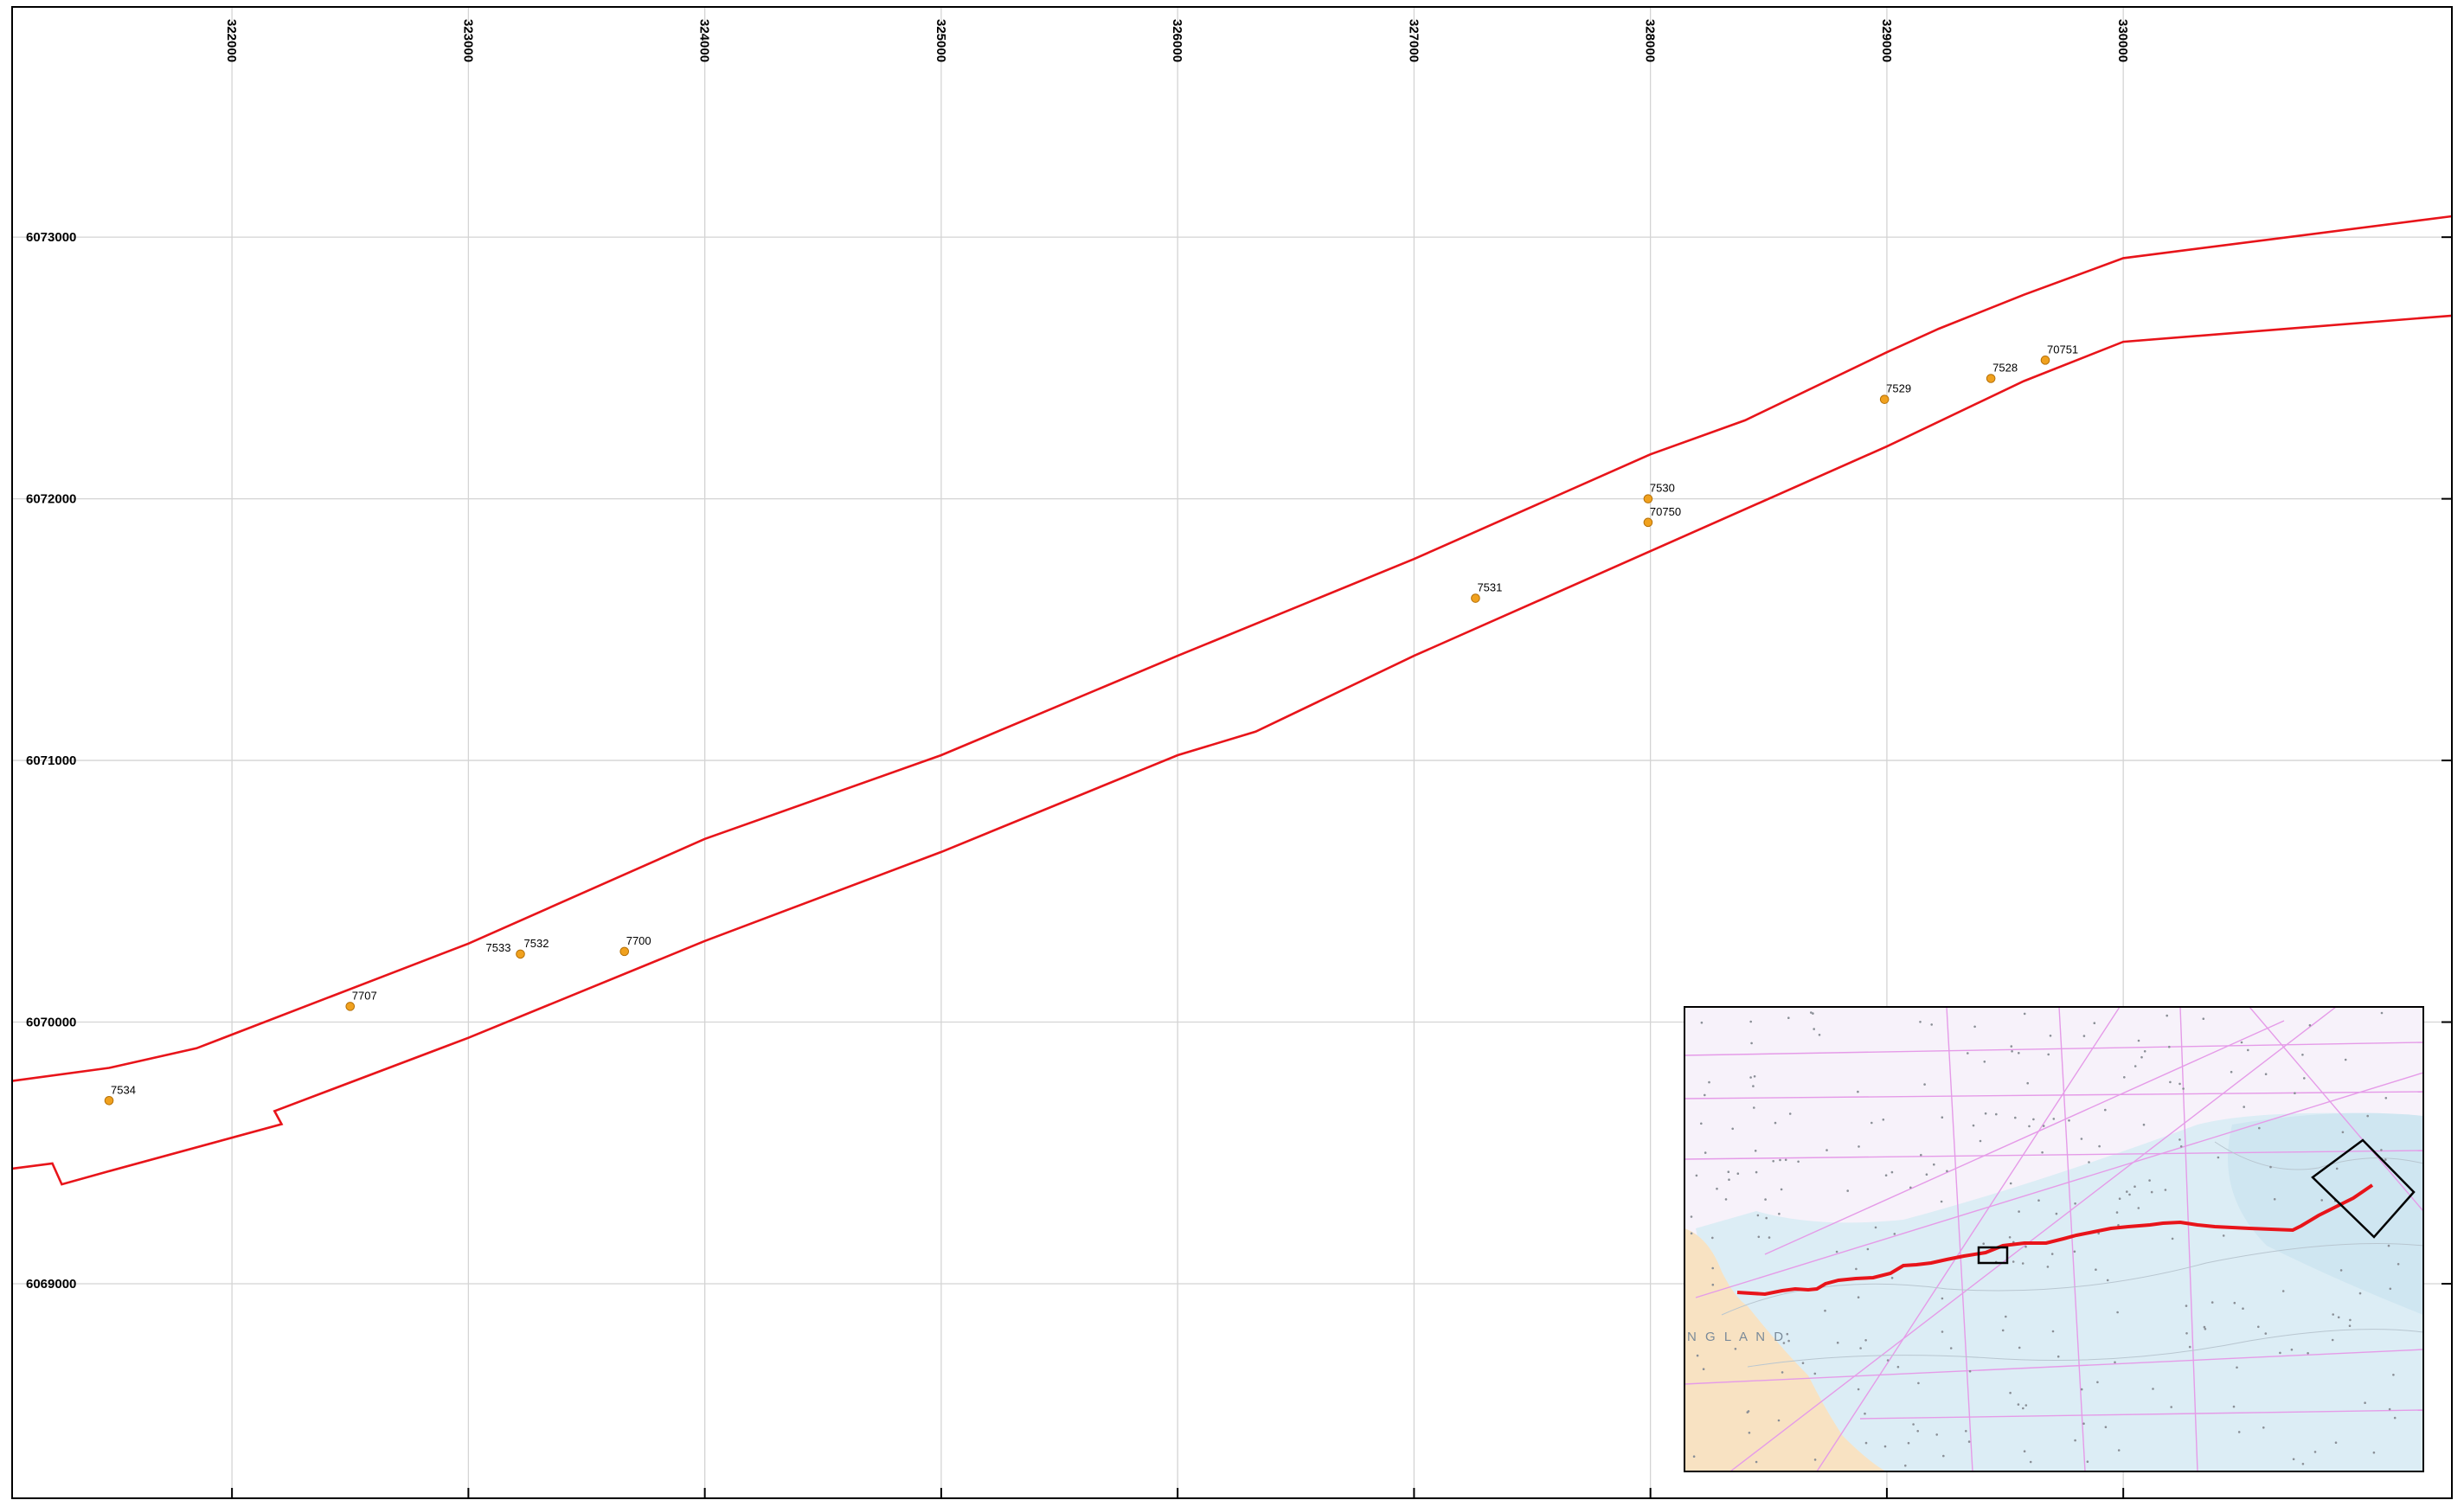 This screenshot has width=2464, height=1500. I want to click on x-tick-label: 322000, so click(232, 40).